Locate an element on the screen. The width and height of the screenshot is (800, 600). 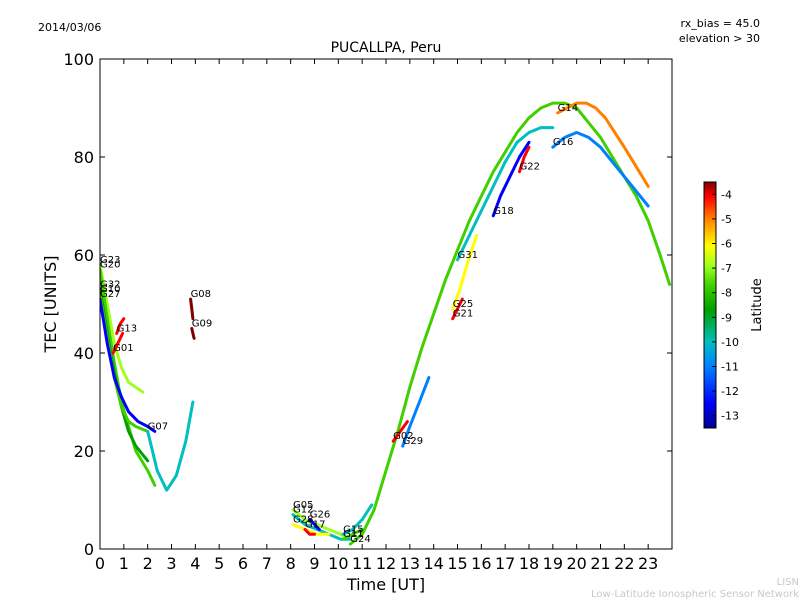
x-tick-label: 22 is located at coordinates (624, 563).